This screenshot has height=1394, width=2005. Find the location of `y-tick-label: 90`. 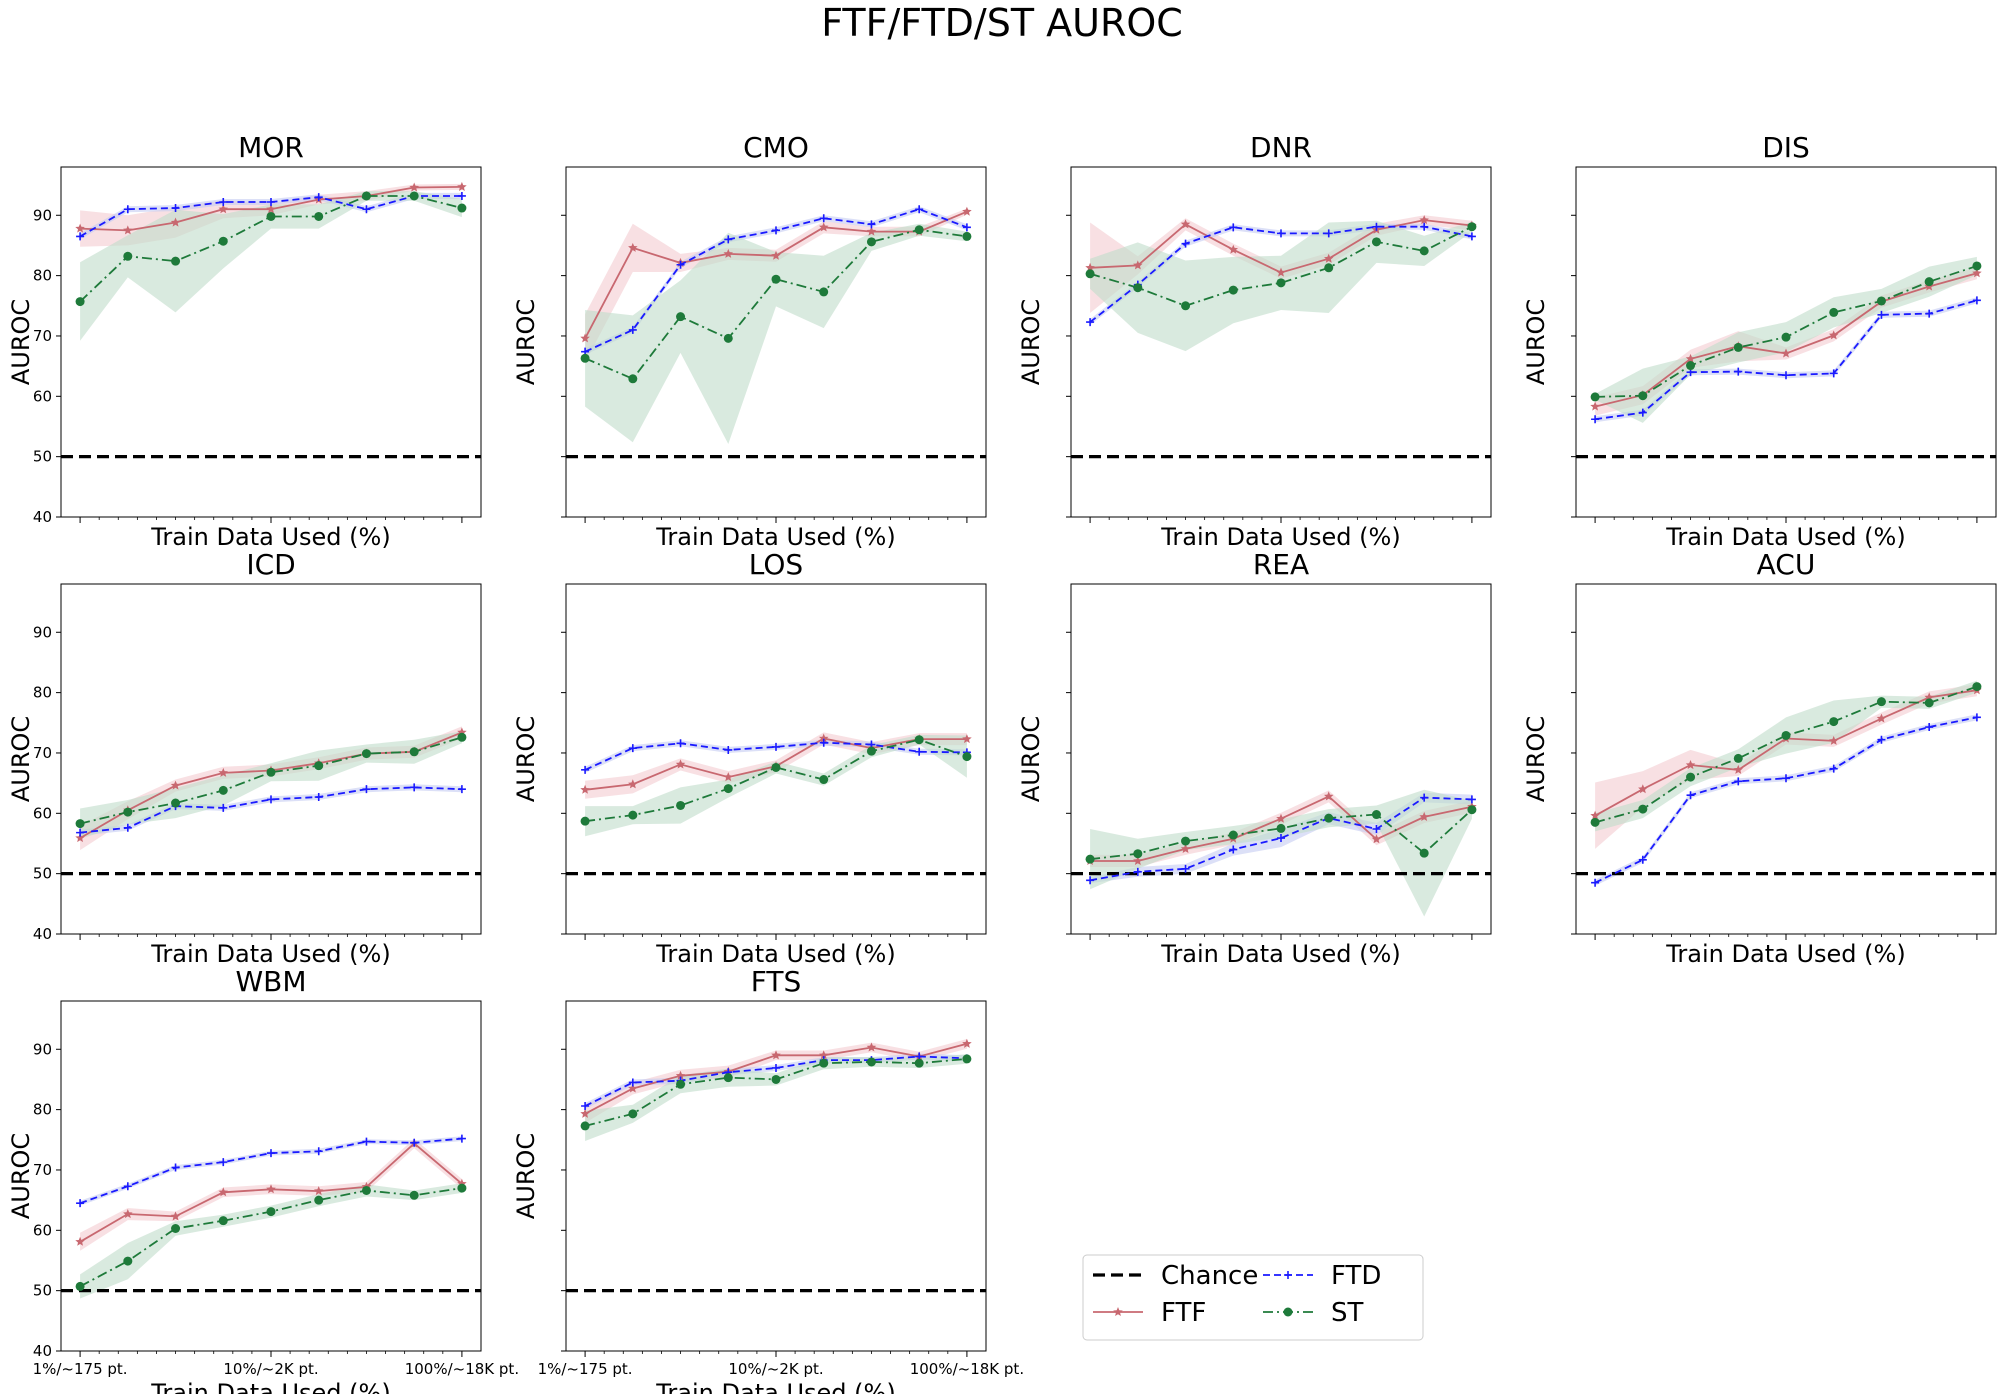

y-tick-label: 90 is located at coordinates (42, 632).